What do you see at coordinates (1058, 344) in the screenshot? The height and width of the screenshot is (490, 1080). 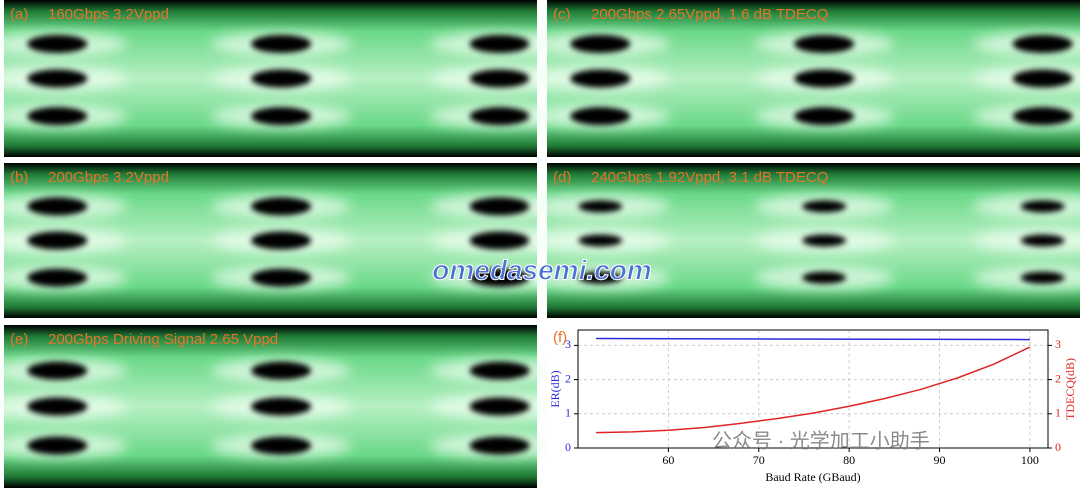 I see `y2-tick-label: 3` at bounding box center [1058, 344].